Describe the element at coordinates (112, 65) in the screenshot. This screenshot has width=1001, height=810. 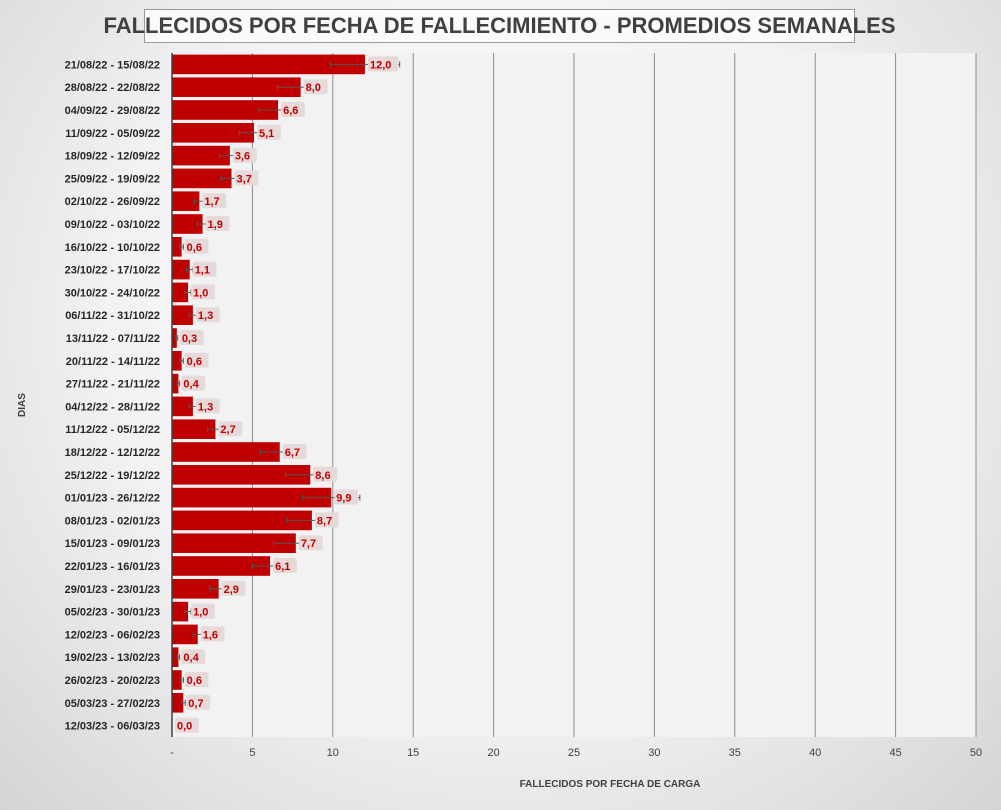
I see `category-label: 21/08/22 - 15/08/22` at that location.